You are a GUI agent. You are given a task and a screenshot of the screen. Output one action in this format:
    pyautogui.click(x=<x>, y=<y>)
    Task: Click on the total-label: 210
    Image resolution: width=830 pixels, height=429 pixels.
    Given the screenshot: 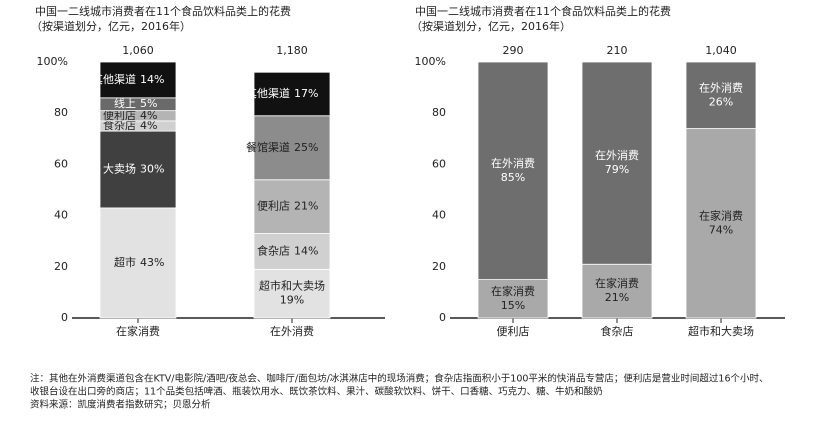 What is the action you would take?
    pyautogui.click(x=617, y=50)
    